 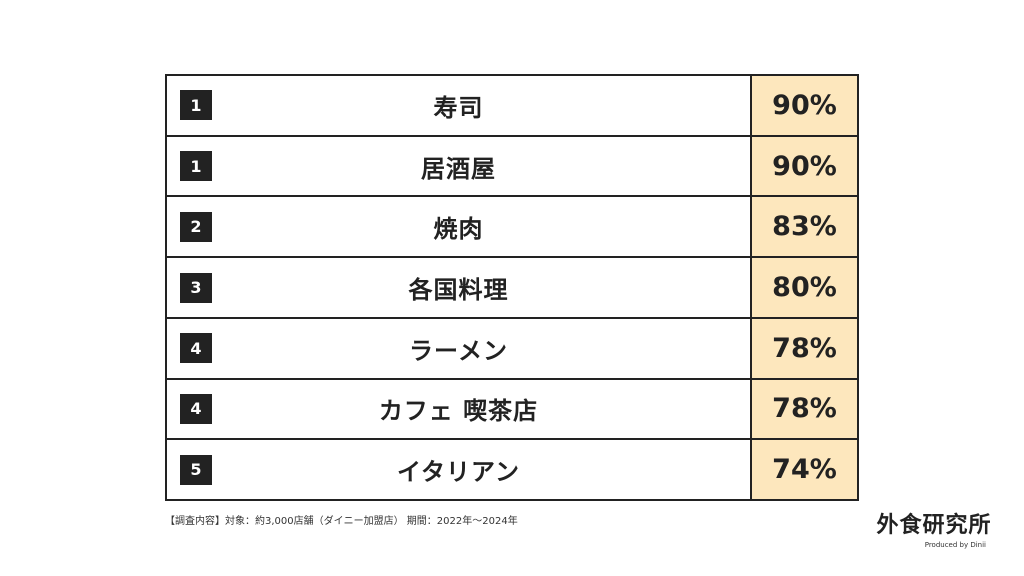 I want to click on category-cell: 5 イタリアン, so click(x=459, y=470).